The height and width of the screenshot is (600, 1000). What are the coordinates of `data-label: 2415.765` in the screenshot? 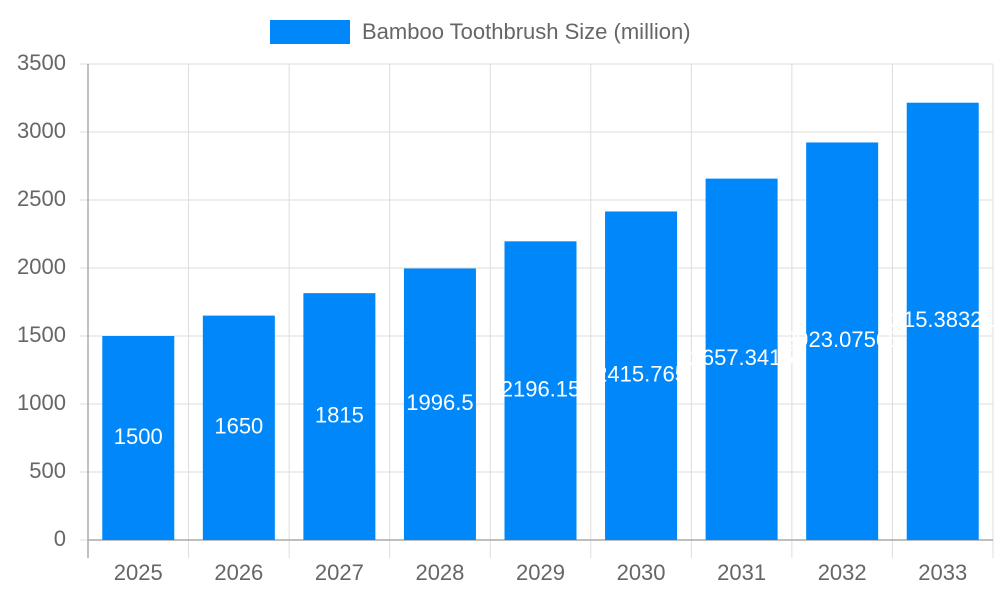 It's located at (641, 374).